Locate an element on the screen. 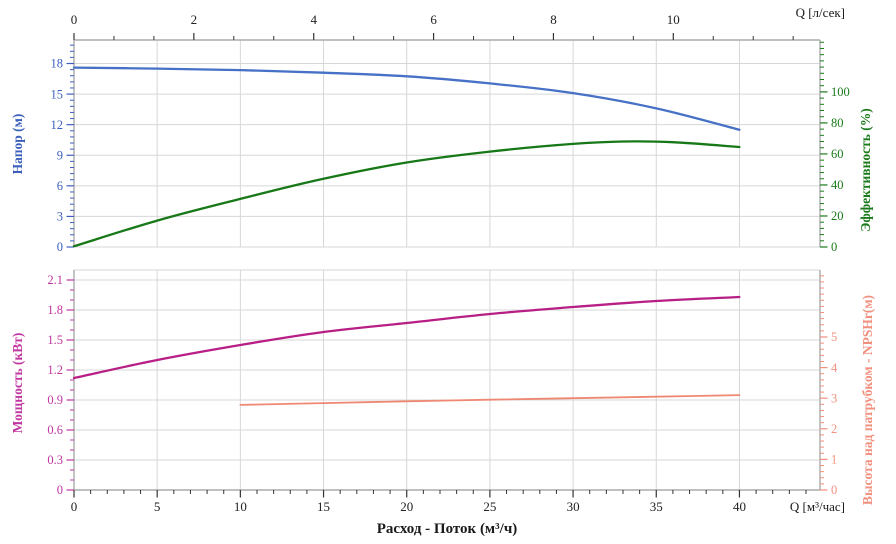 The height and width of the screenshot is (544, 896). power-curve is located at coordinates (406, 337).